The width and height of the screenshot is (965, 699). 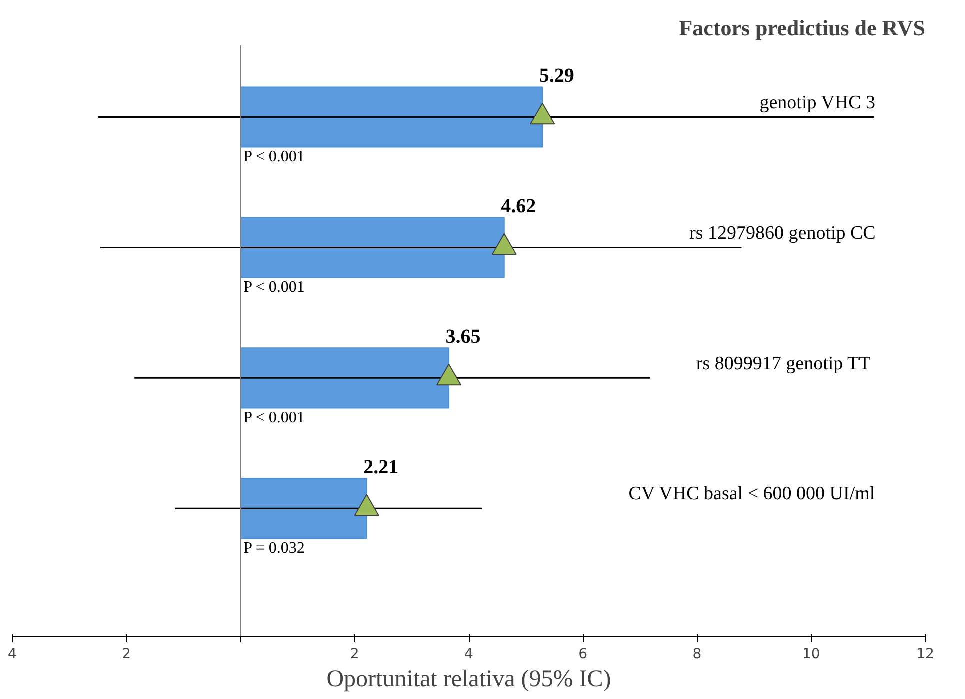 I want to click on x-tick-label: 8, so click(x=697, y=654).